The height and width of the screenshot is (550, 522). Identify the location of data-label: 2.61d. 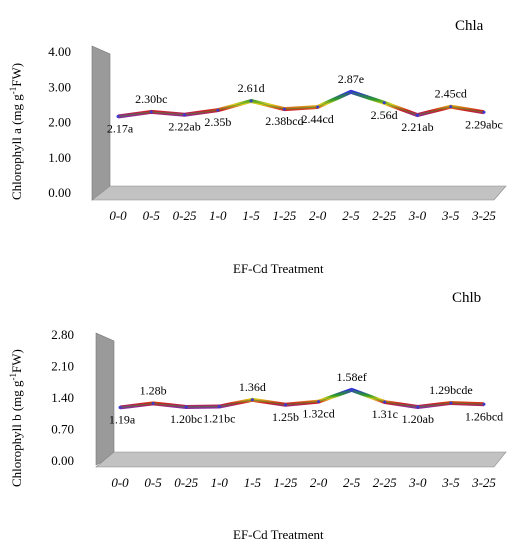
(251, 88).